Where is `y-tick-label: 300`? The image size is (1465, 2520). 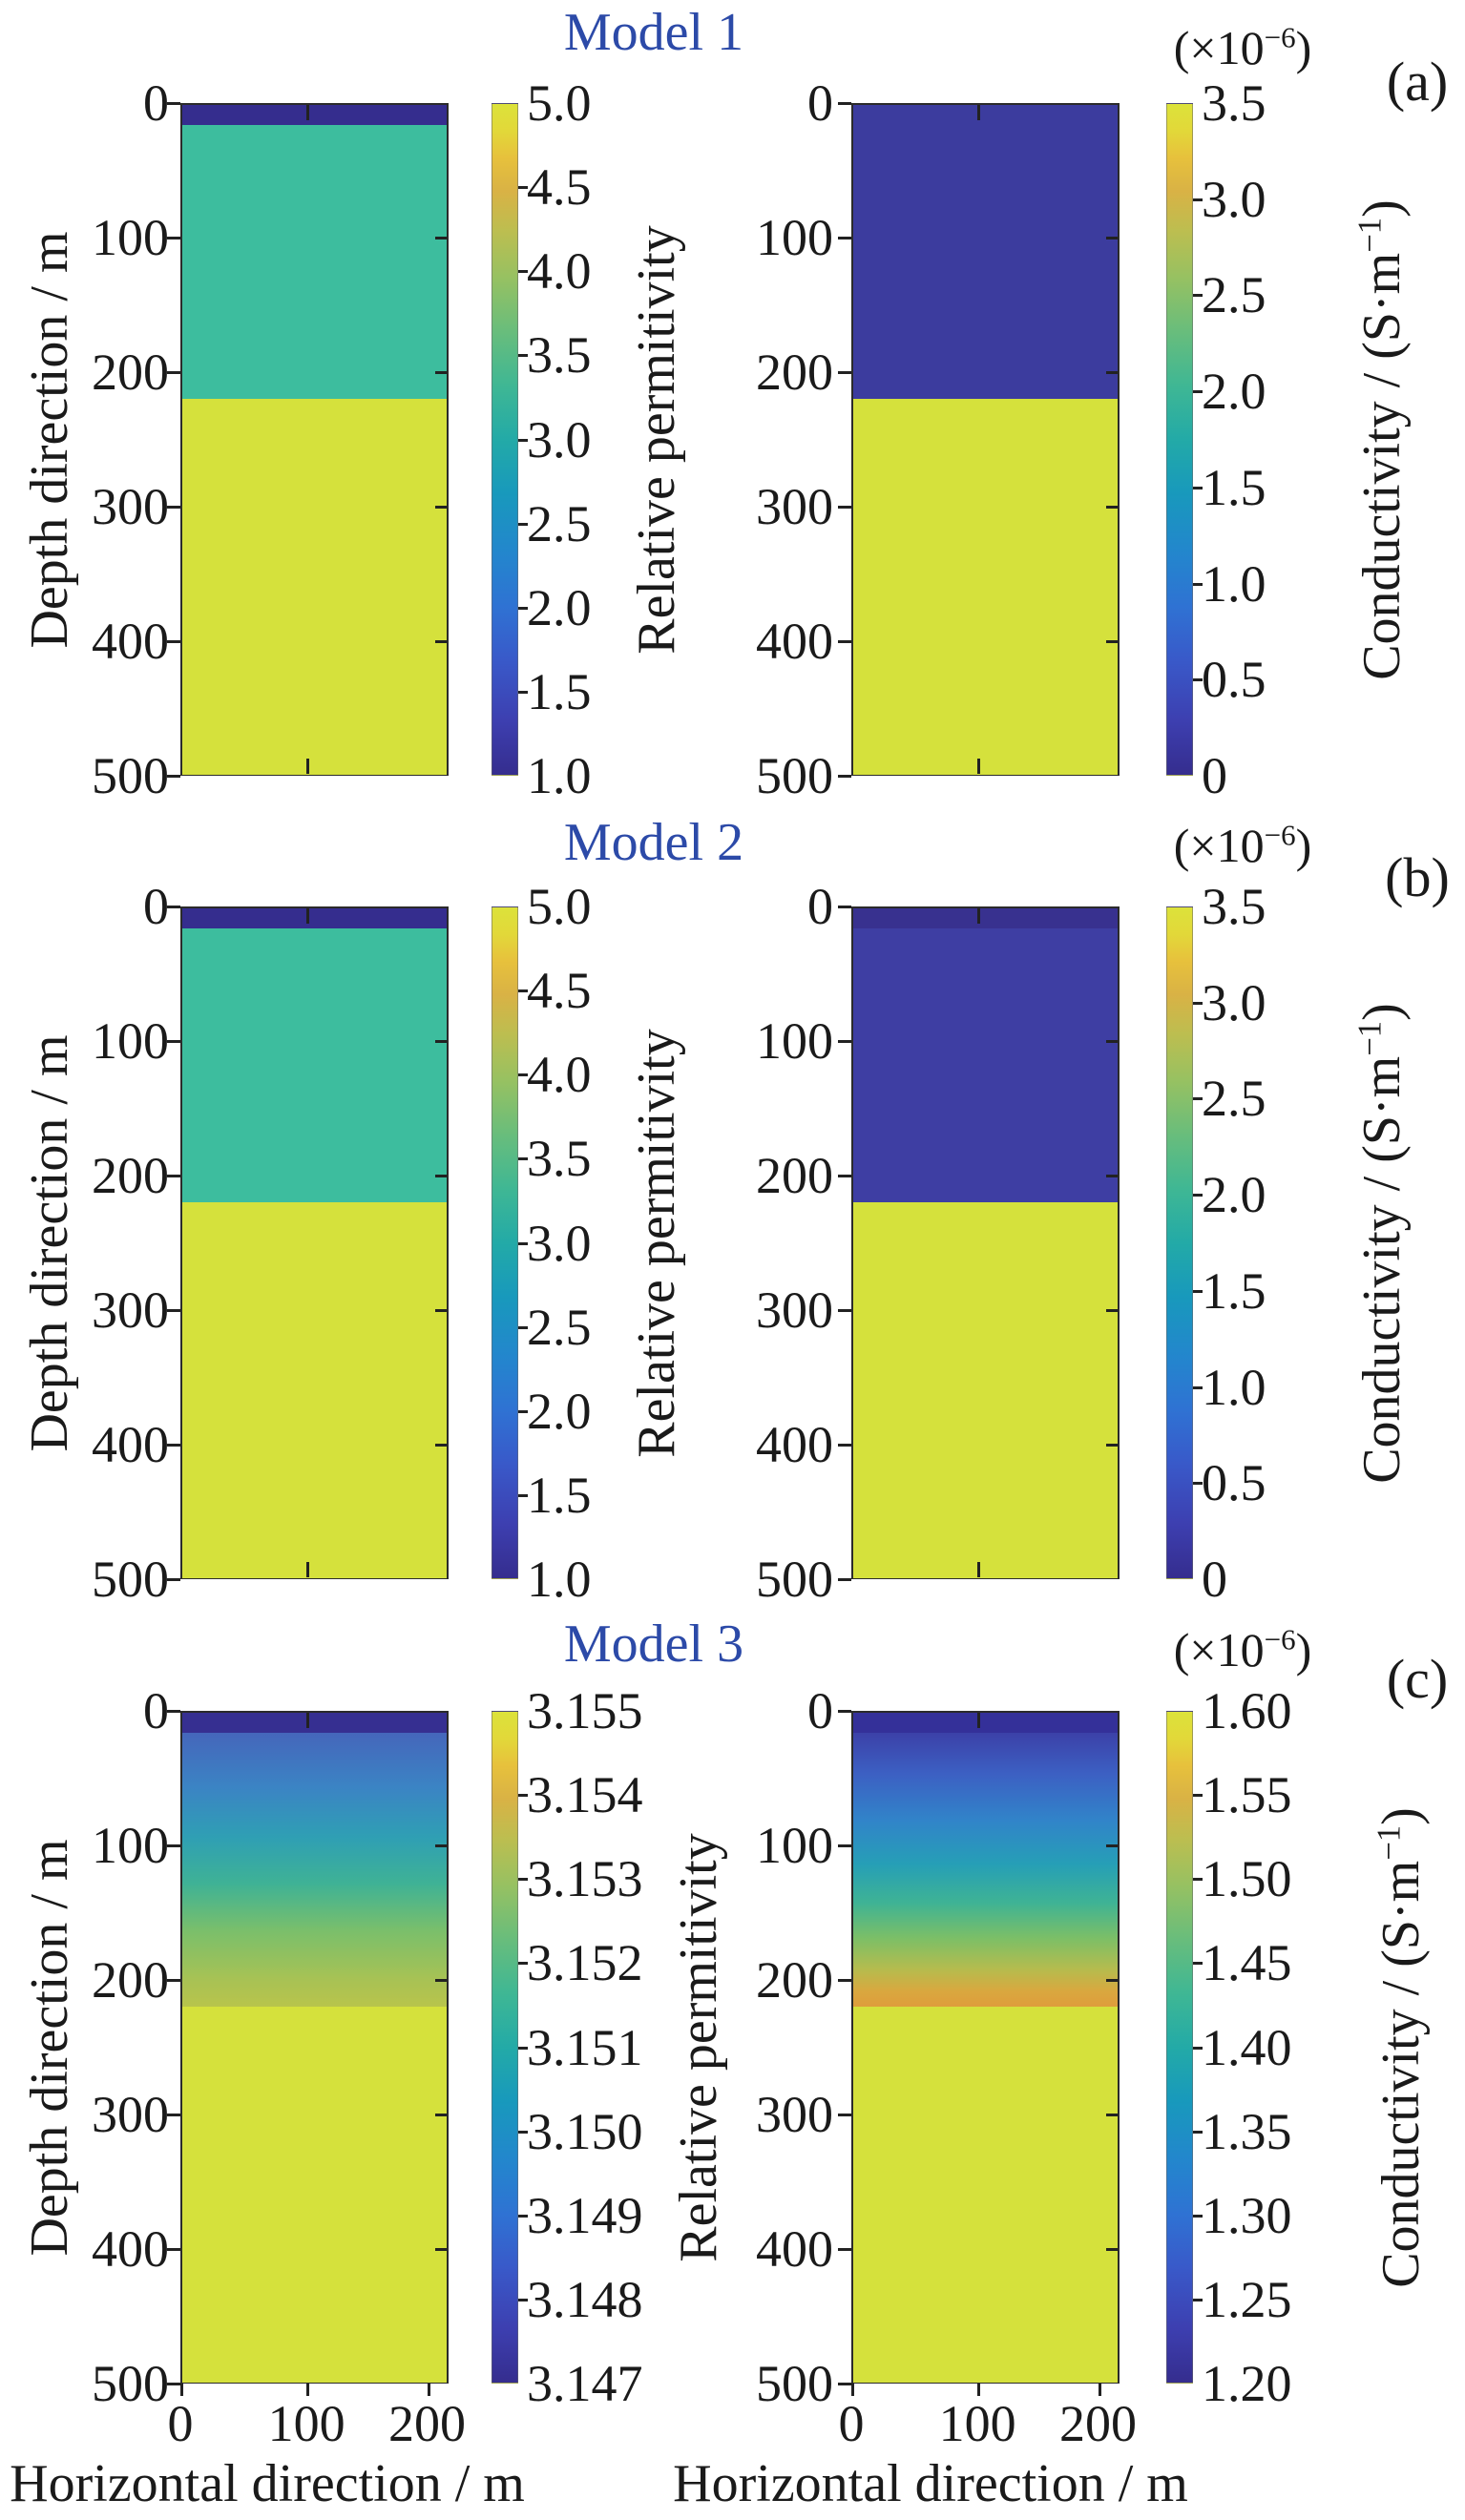
y-tick-label: 300 is located at coordinates (794, 2114).